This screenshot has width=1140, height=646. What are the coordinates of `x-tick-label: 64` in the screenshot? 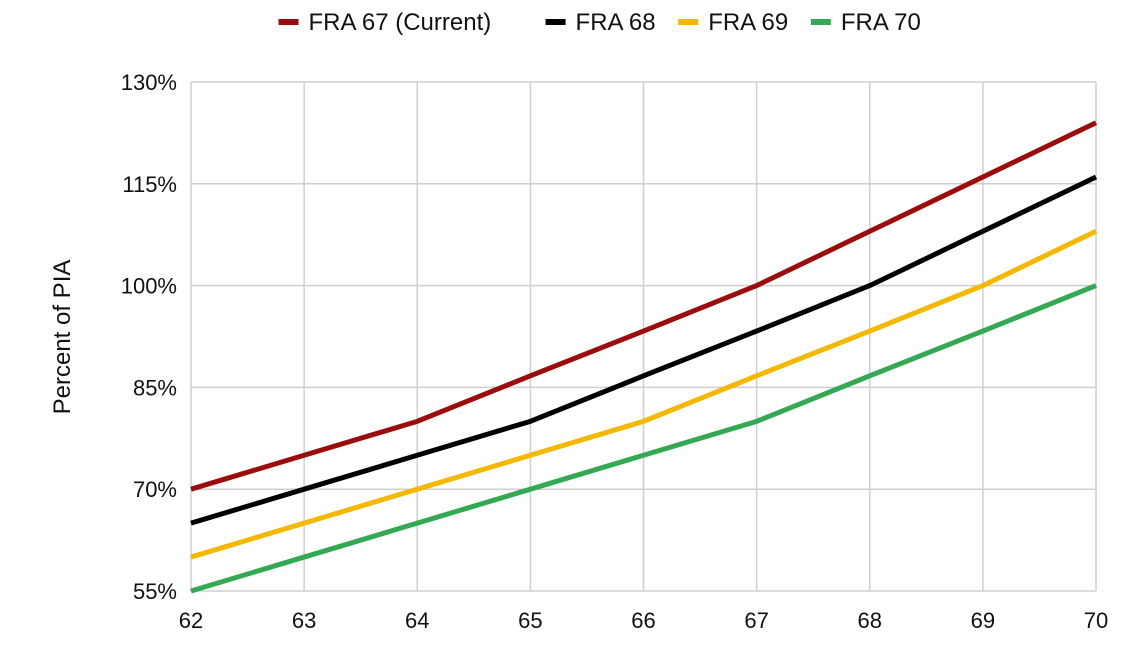 It's located at (417, 620).